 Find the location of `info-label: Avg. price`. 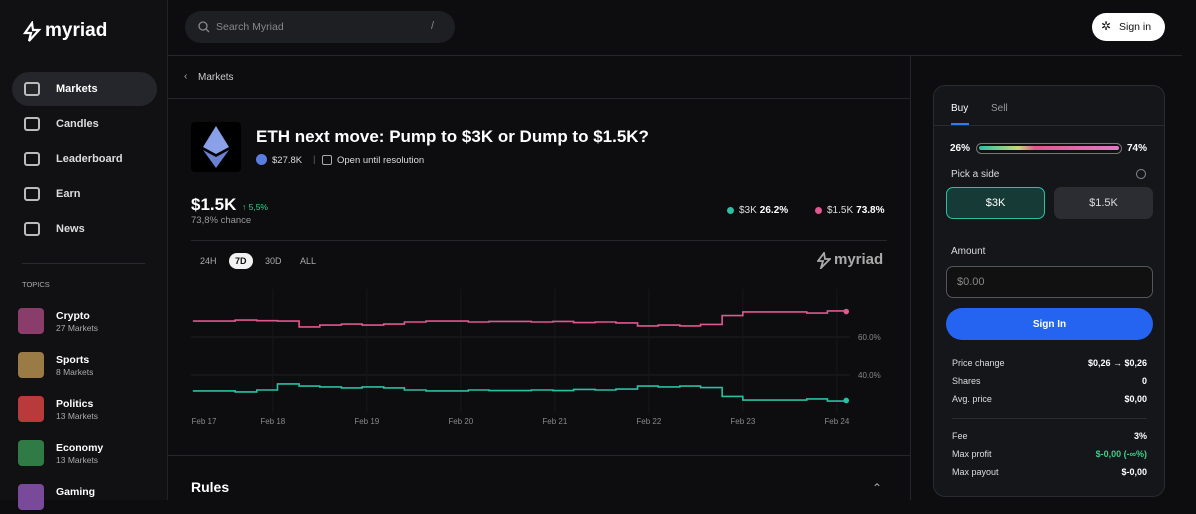

info-label: Avg. price is located at coordinates (972, 399).